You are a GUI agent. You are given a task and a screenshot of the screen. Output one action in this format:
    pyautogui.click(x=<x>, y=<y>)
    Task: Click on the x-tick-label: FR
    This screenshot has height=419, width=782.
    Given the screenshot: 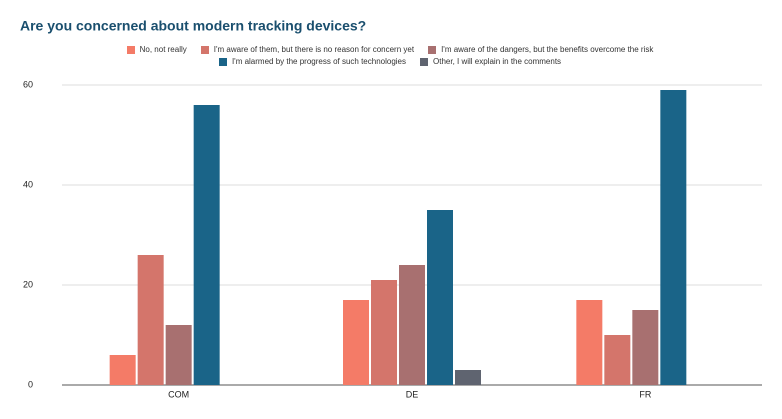 What is the action you would take?
    pyautogui.click(x=645, y=394)
    